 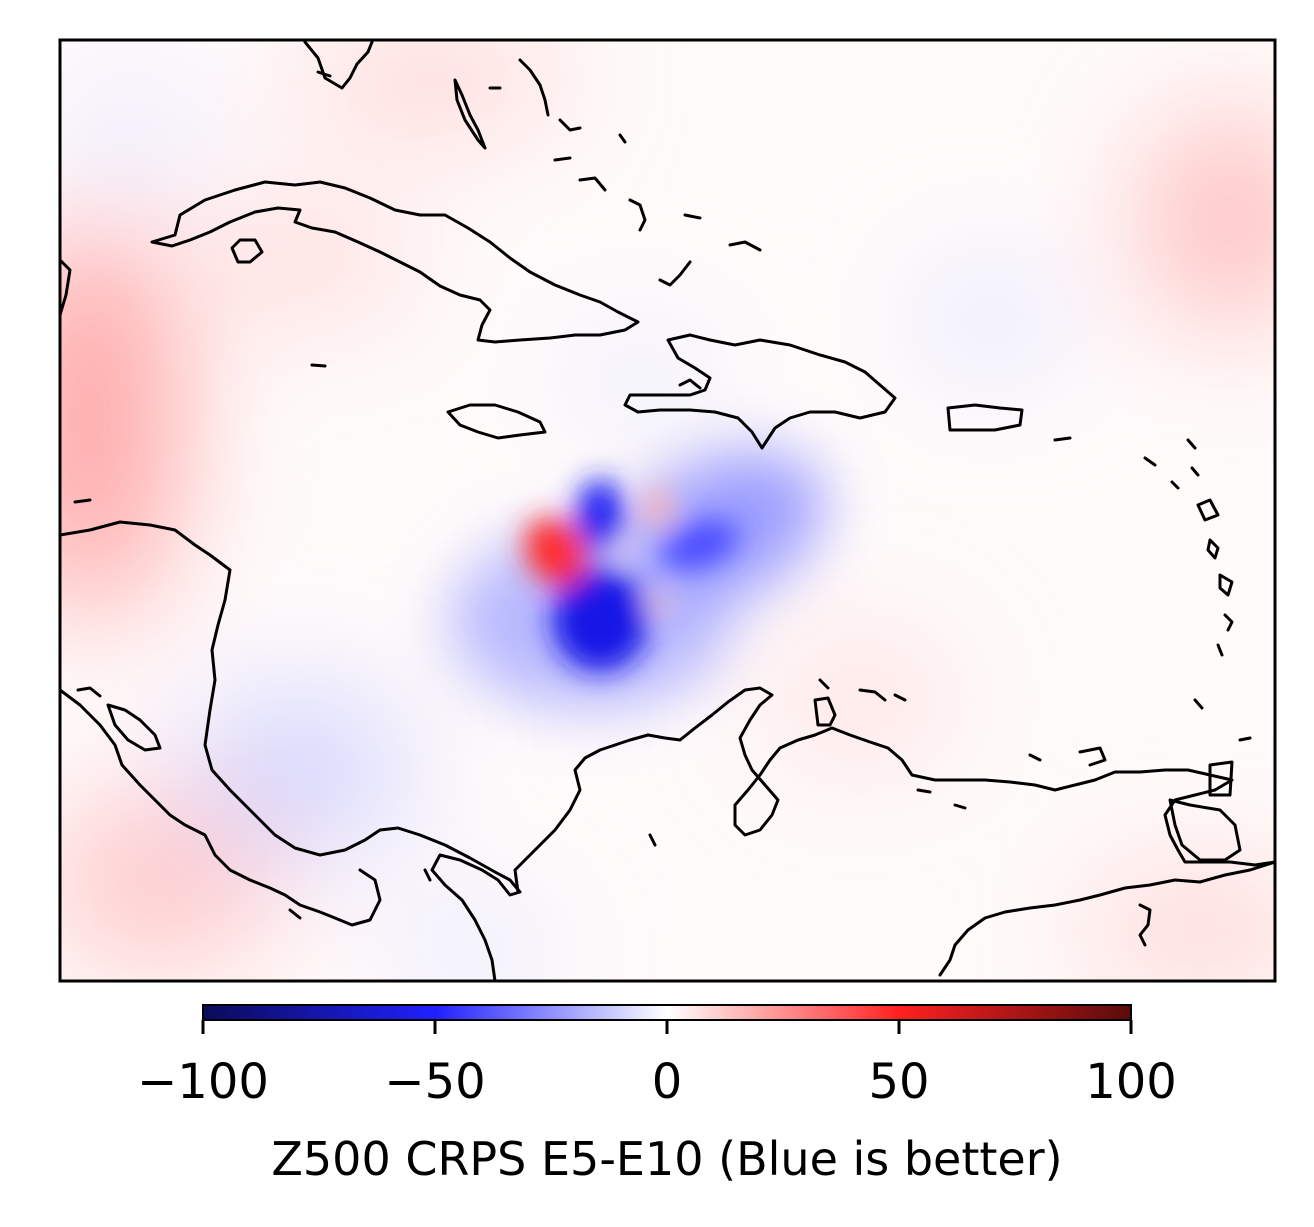 What do you see at coordinates (338, 65) in the screenshot?
I see `coast-florida` at bounding box center [338, 65].